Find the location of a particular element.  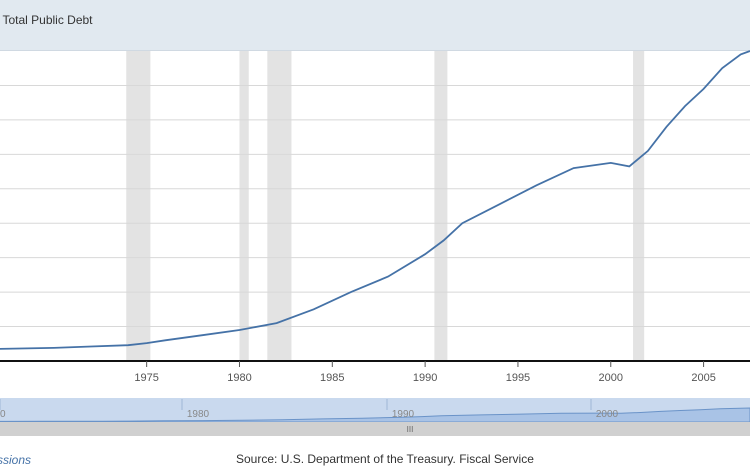

navigator: 0 1980 1990 2000 III is located at coordinates (375, 417).